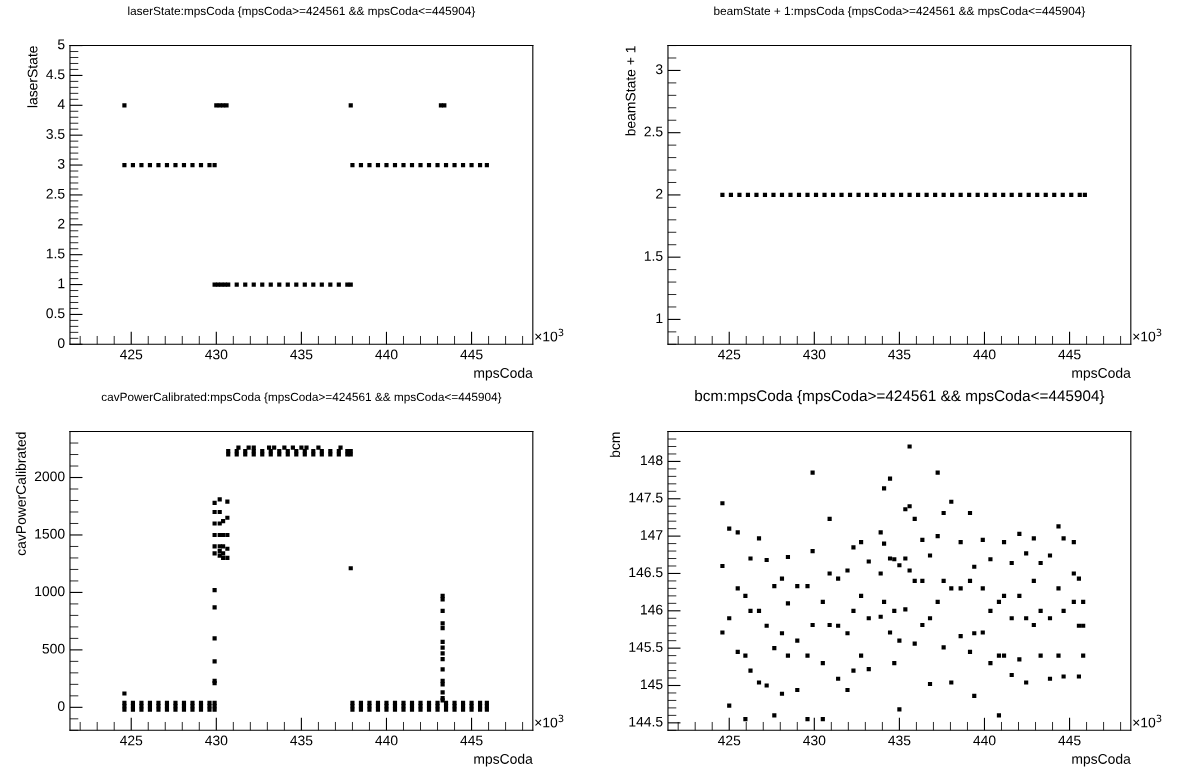 Image resolution: width=1196 pixels, height=772 pixels. What do you see at coordinates (630, 91) in the screenshot?
I see `y-axis-title: beamState + 1` at bounding box center [630, 91].